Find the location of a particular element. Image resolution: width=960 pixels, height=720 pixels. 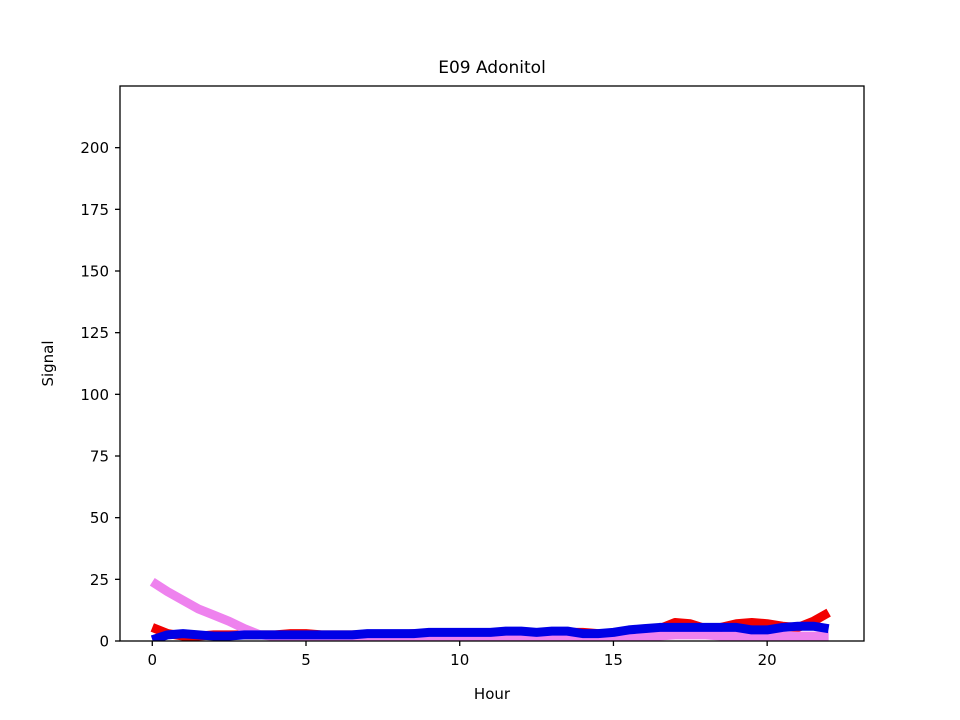

x-tick-label: 0 is located at coordinates (153, 660).